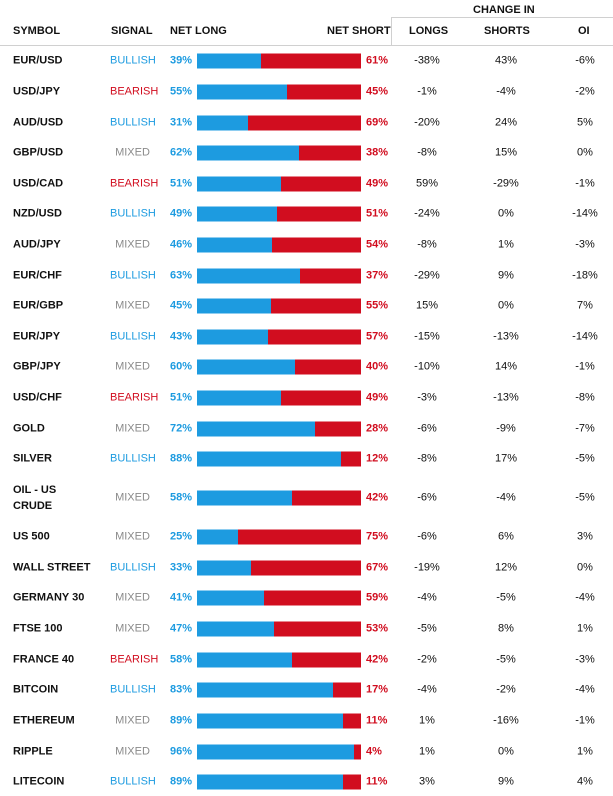 Image resolution: width=613 pixels, height=796 pixels. I want to click on table-row: AUD/JPY MIXED 46% 54% -8% 1% -3%, so click(306, 244).